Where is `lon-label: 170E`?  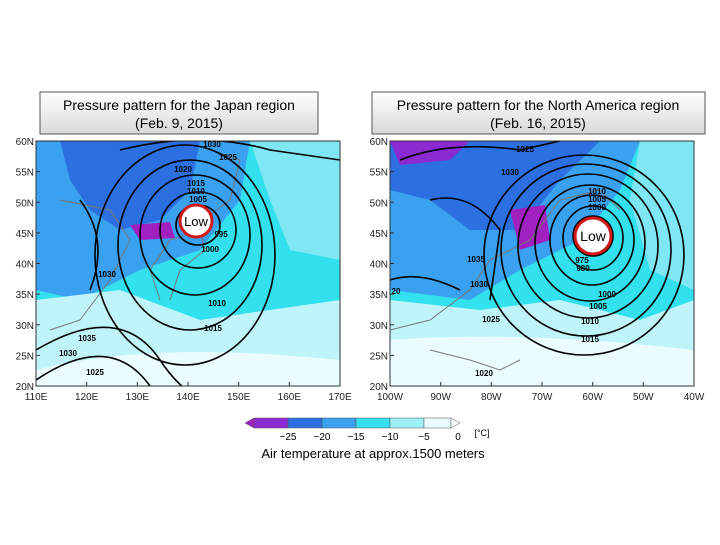 lon-label: 170E is located at coordinates (340, 397).